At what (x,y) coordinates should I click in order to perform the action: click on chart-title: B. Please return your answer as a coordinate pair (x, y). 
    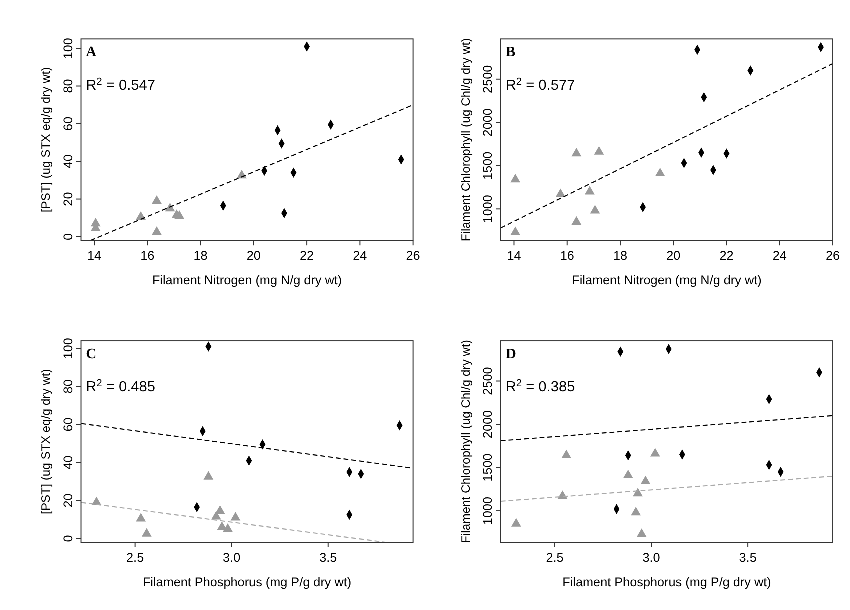
    Looking at the image, I should click on (511, 52).